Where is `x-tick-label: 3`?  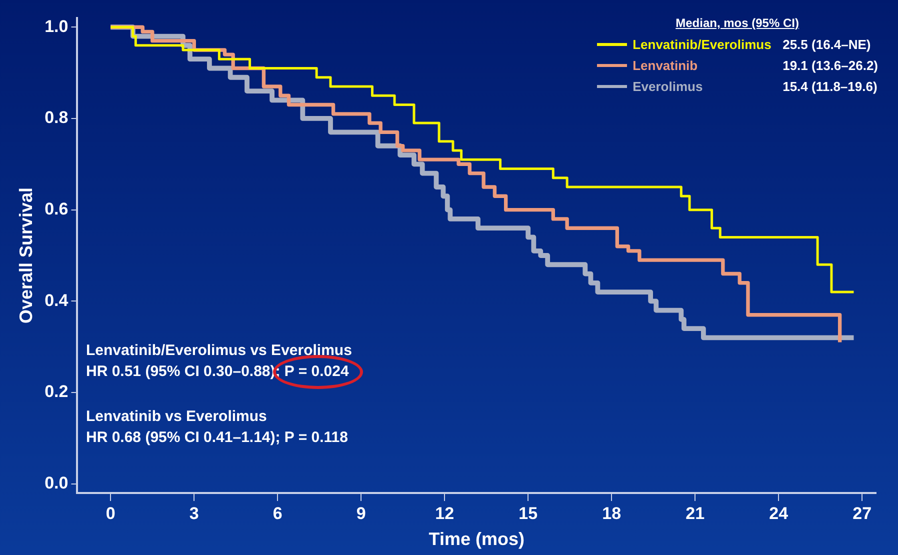 x-tick-label: 3 is located at coordinates (194, 513).